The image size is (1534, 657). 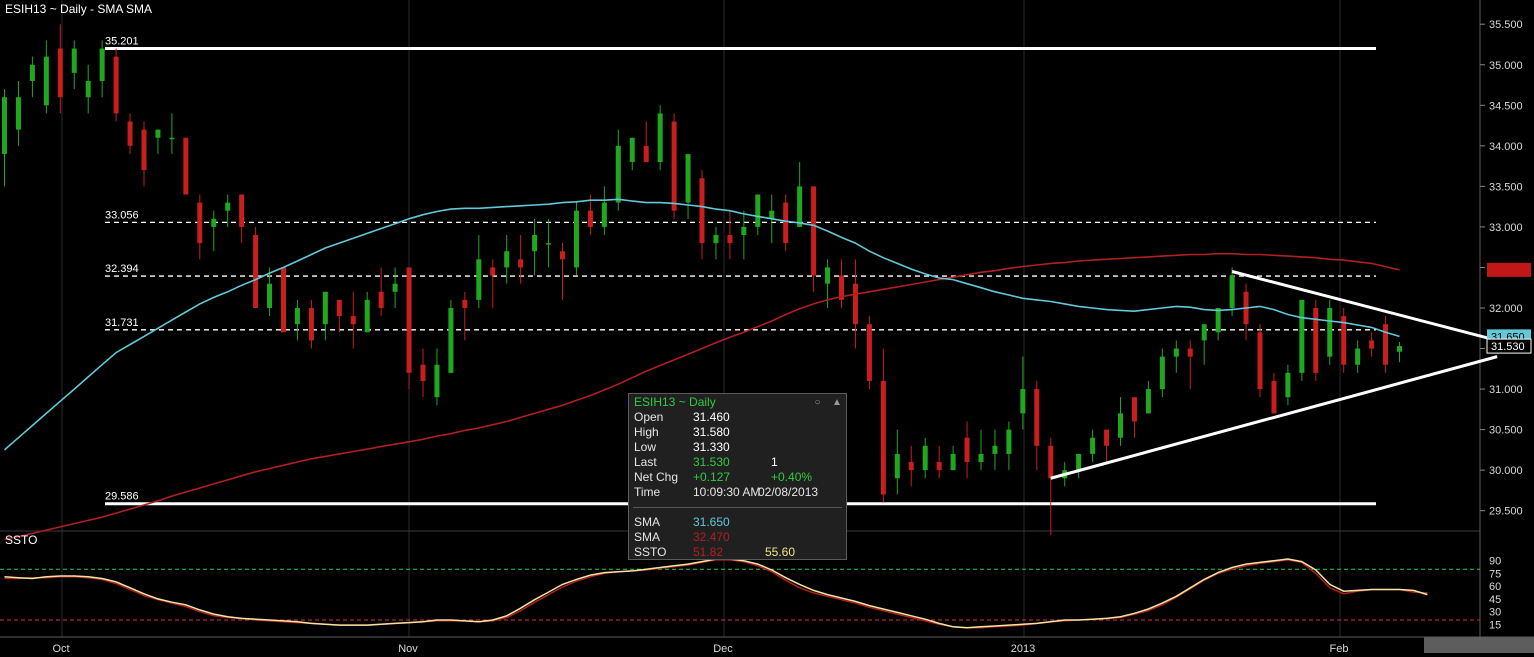 What do you see at coordinates (711, 522) in the screenshot?
I see `tooltip-study-value: 31.650` at bounding box center [711, 522].